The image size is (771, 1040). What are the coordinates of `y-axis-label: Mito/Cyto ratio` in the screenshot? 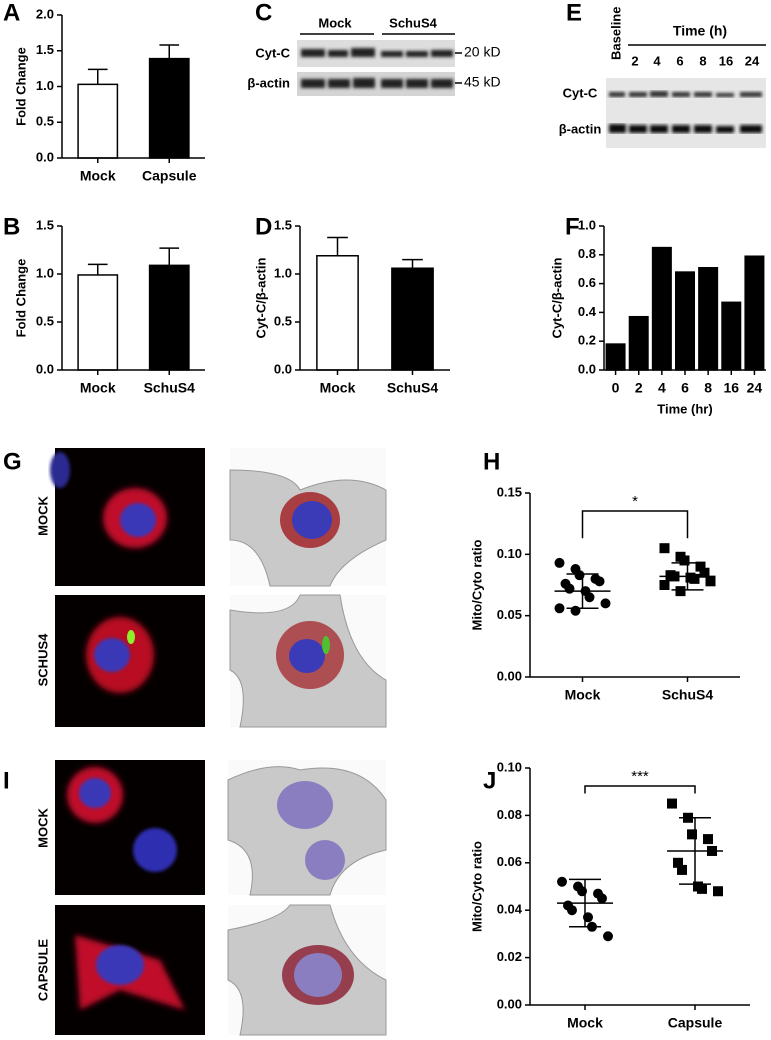 It's located at (476, 886).